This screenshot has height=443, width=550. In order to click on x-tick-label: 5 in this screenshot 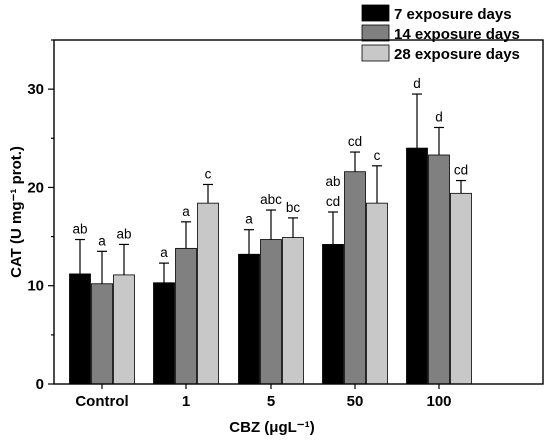, I will do `click(271, 401)`.